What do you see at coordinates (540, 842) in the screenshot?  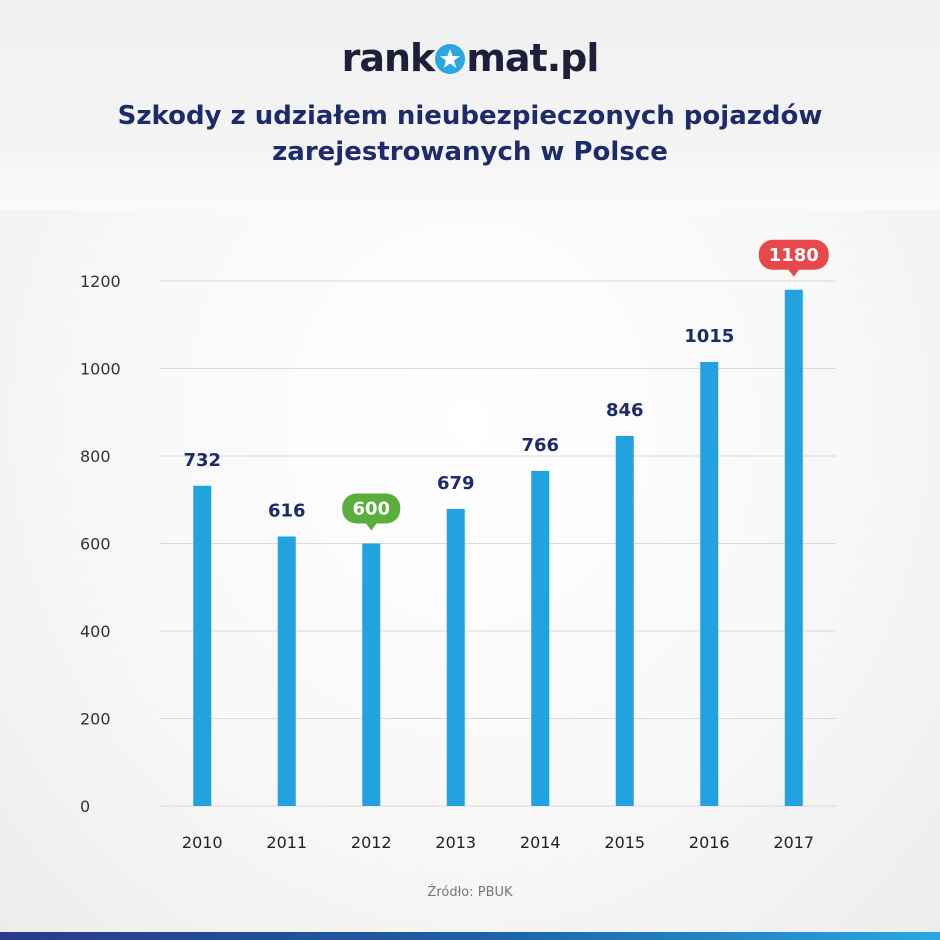 I see `x-tick-label: 2014` at bounding box center [540, 842].